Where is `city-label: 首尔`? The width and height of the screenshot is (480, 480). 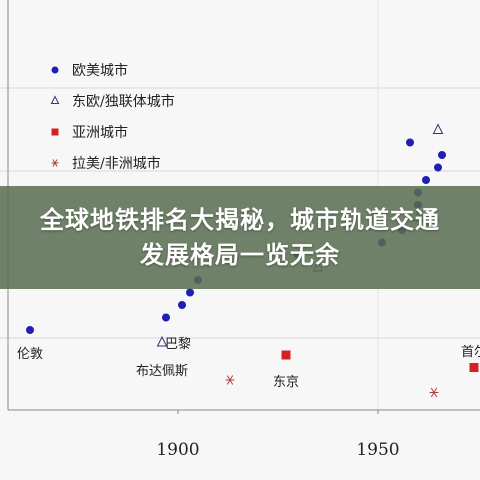
city-label: 首尔 is located at coordinates (470, 352).